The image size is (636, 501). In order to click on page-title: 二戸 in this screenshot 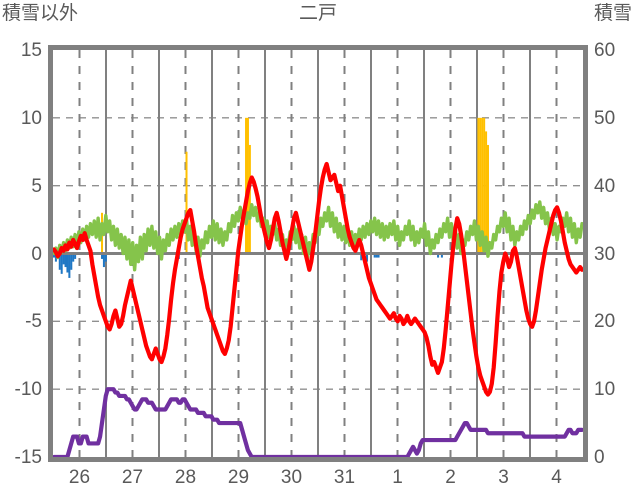, I will do `click(317, 13)`.